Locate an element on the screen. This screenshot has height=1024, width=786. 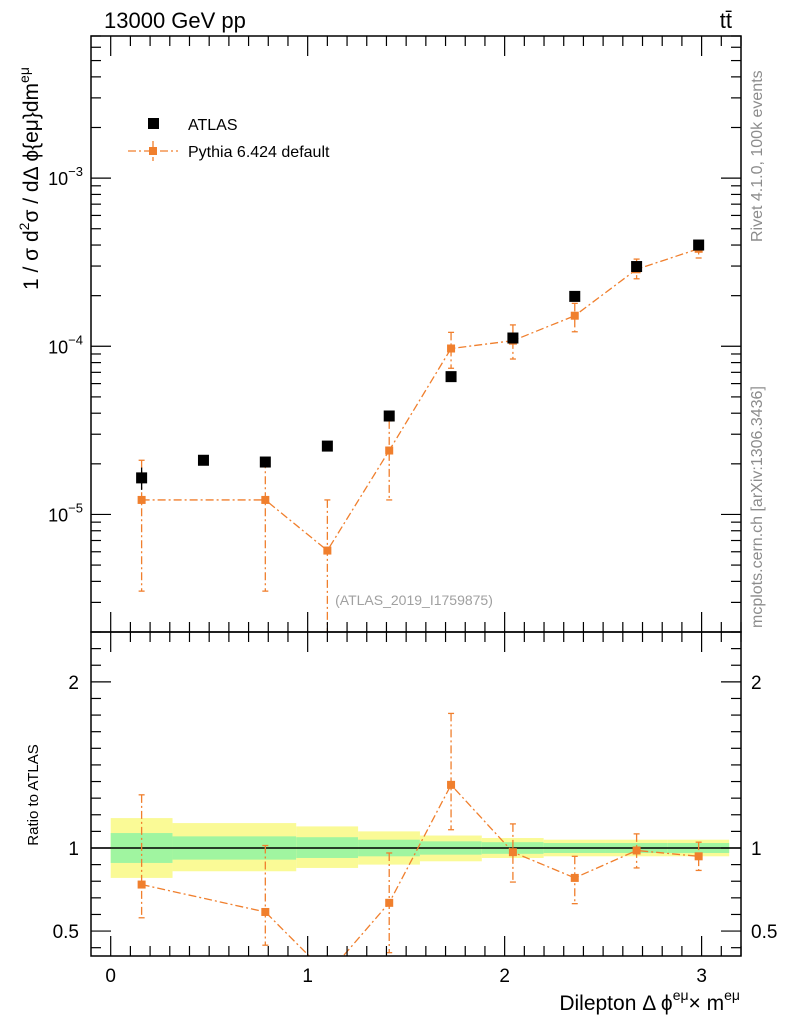
ratio-y-tick-label-right: 0.5 is located at coordinates (764, 932).